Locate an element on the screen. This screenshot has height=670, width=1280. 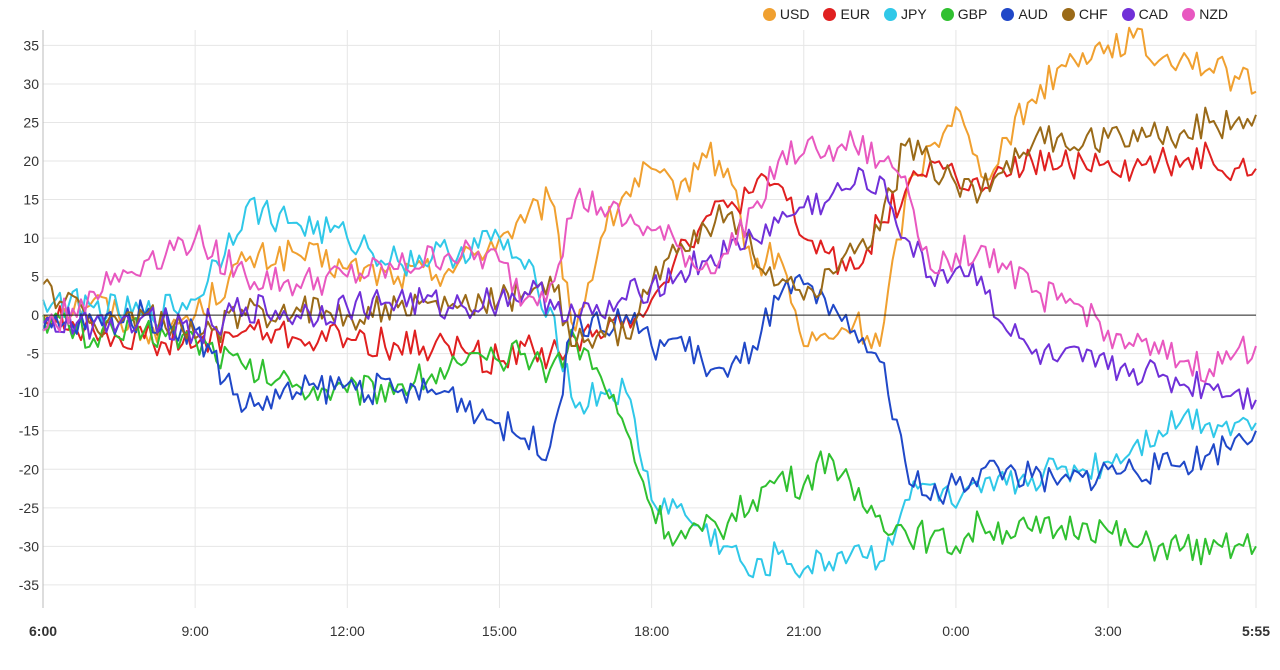
legend-item-jpy: JPY is located at coordinates (905, 14).